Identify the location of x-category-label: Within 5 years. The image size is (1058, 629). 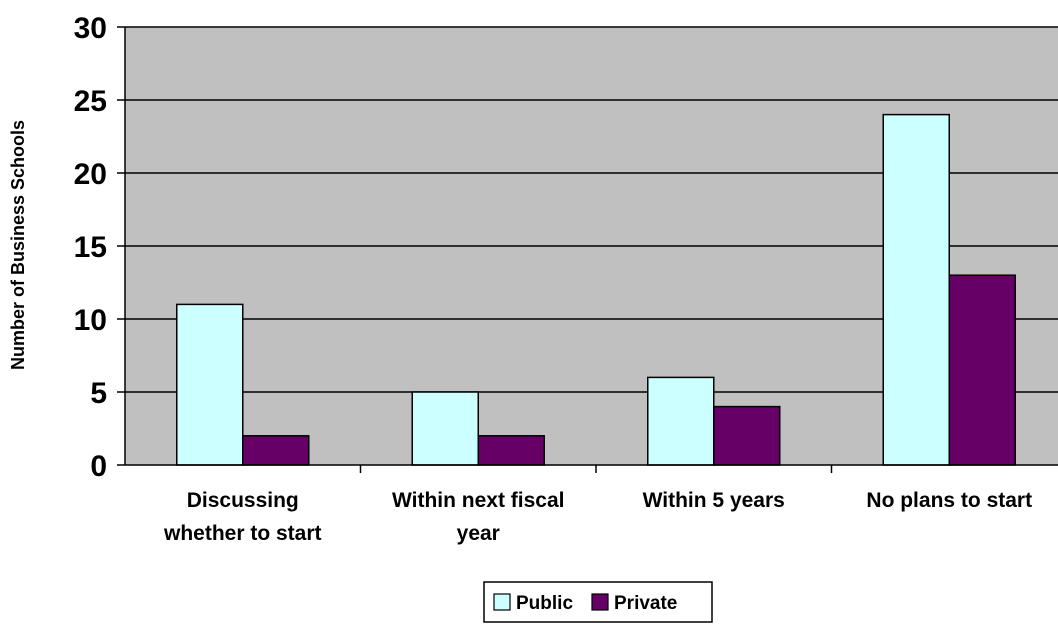
(714, 500).